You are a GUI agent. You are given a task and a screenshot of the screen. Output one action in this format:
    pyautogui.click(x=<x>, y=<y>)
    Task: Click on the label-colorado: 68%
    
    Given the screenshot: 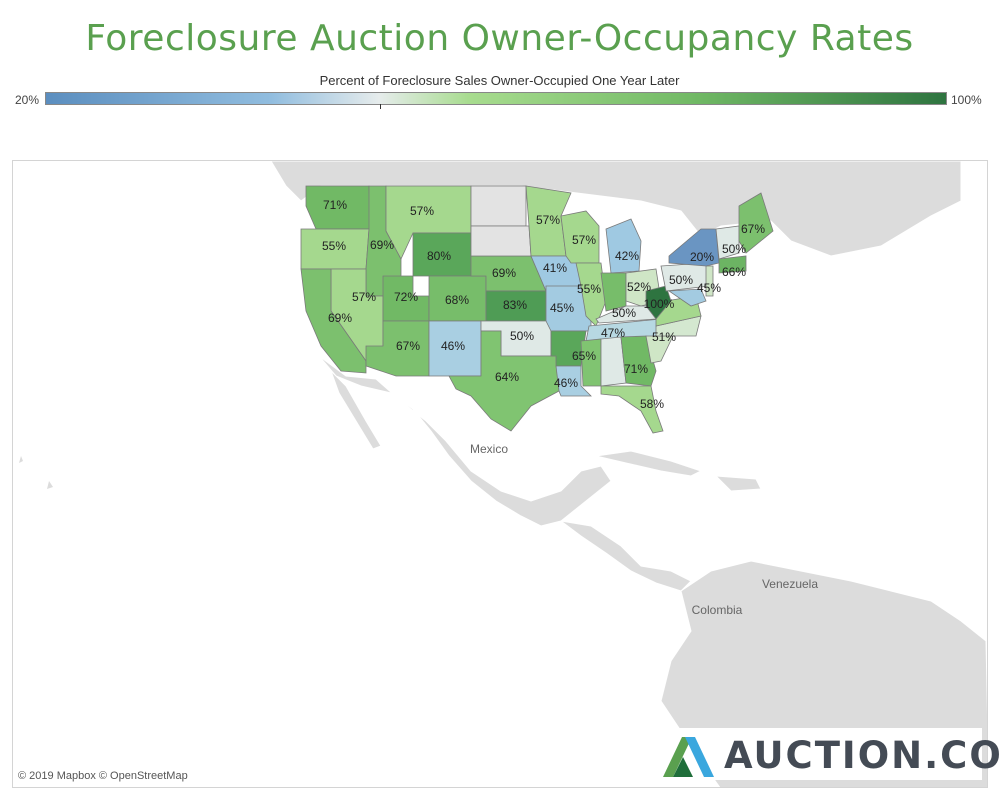 What is the action you would take?
    pyautogui.click(x=457, y=300)
    